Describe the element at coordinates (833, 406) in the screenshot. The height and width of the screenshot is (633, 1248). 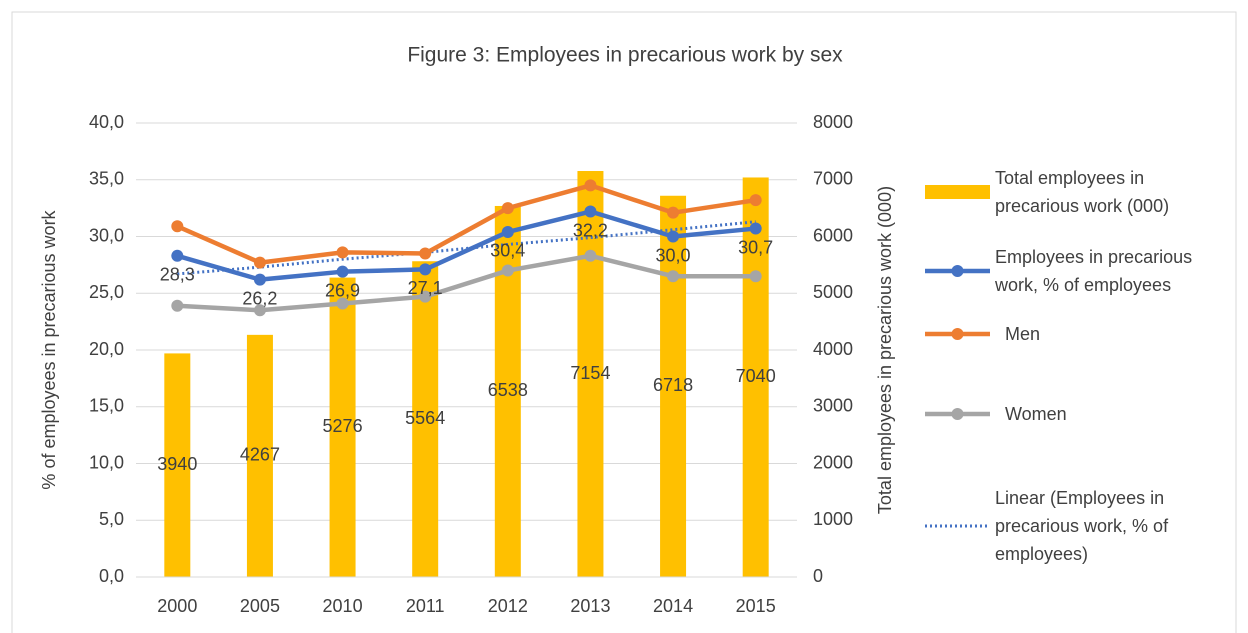
I see `y2-tick-label: 3000` at that location.